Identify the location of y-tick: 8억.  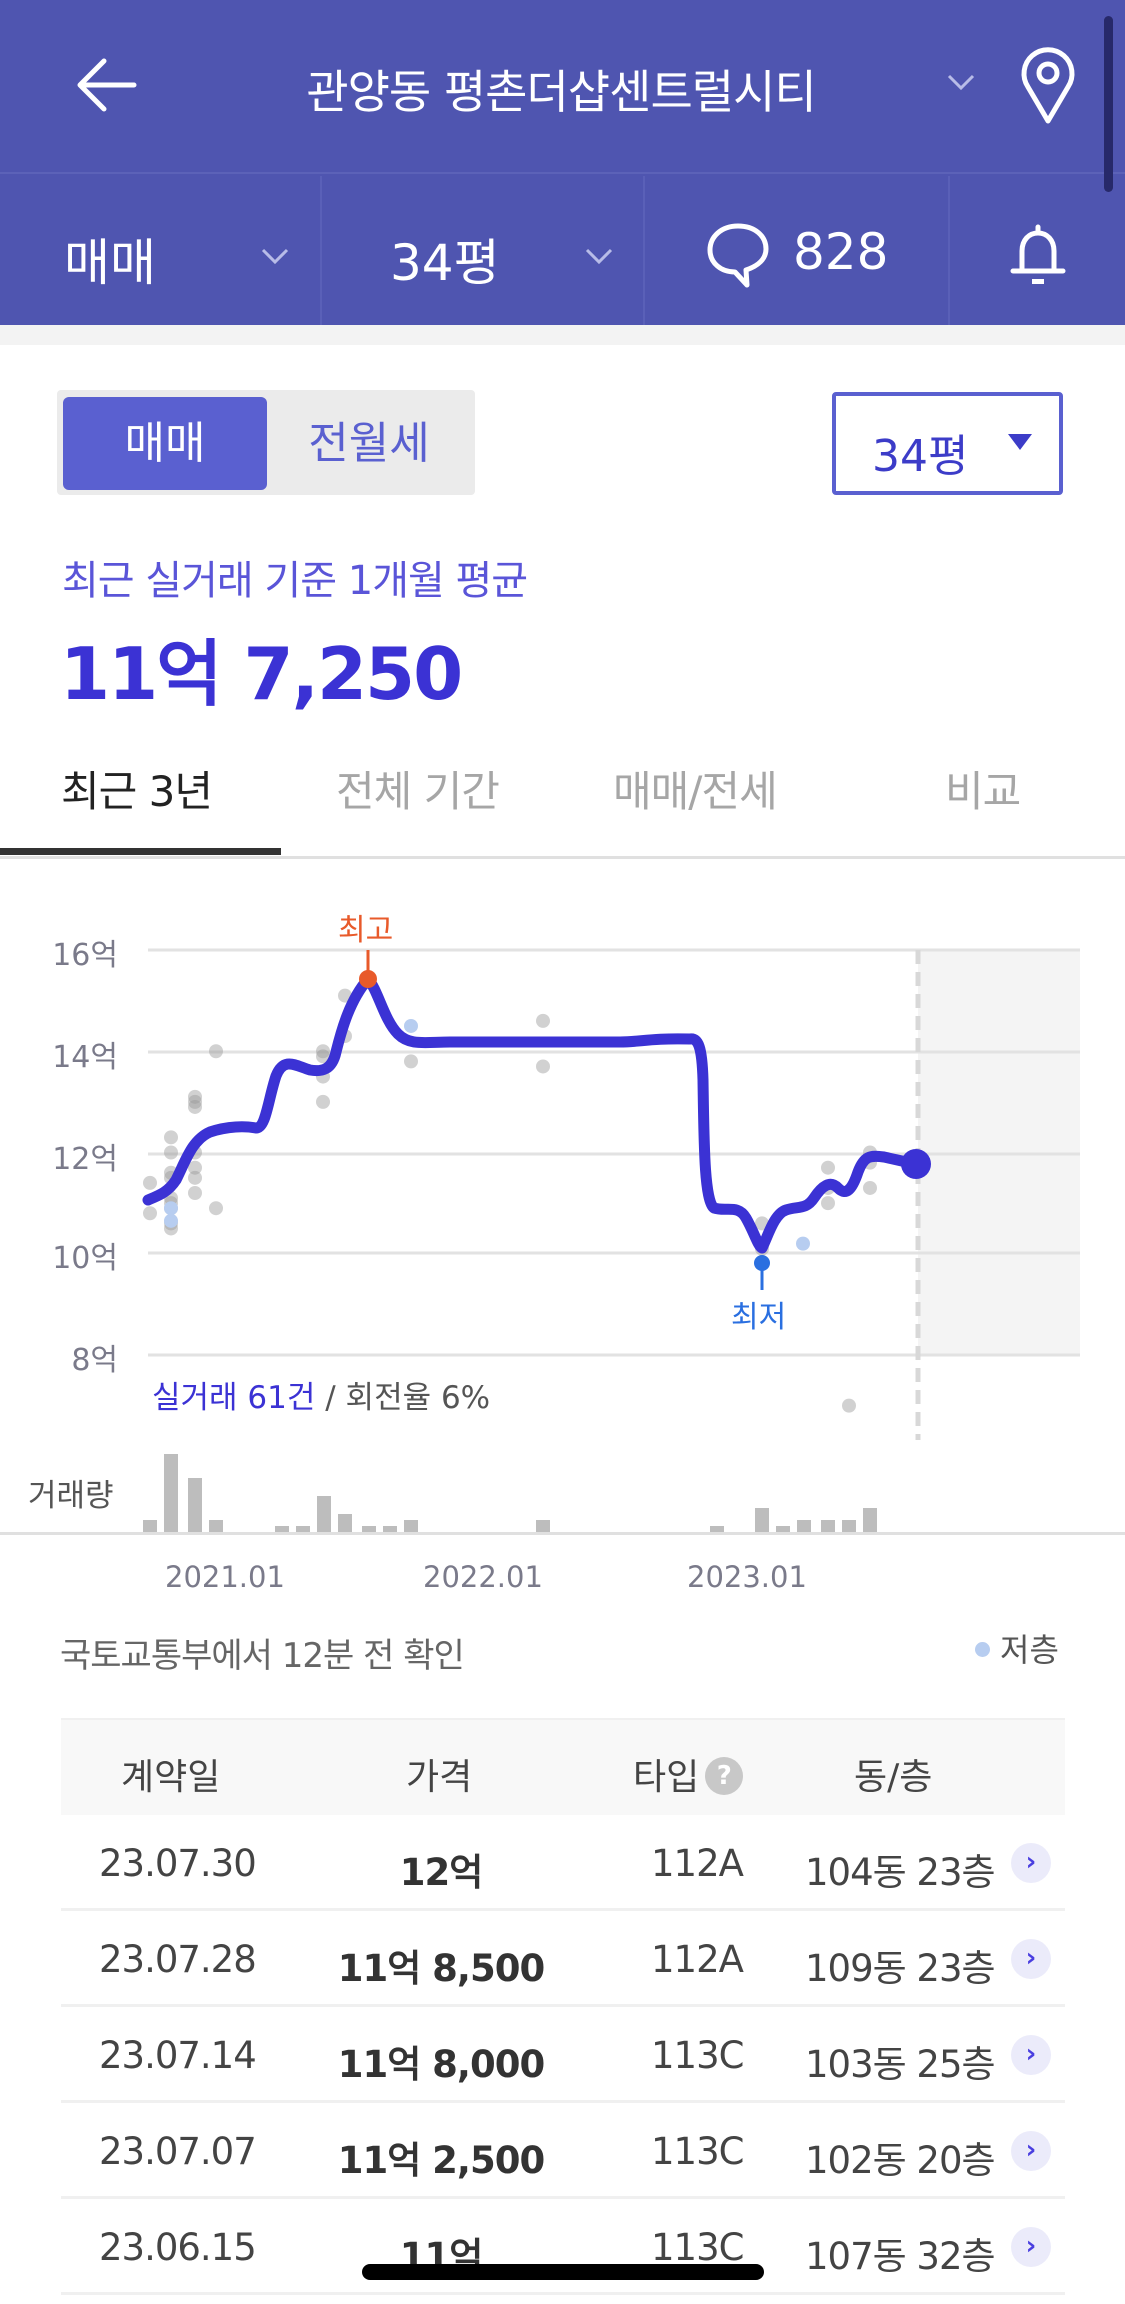
(94, 1360).